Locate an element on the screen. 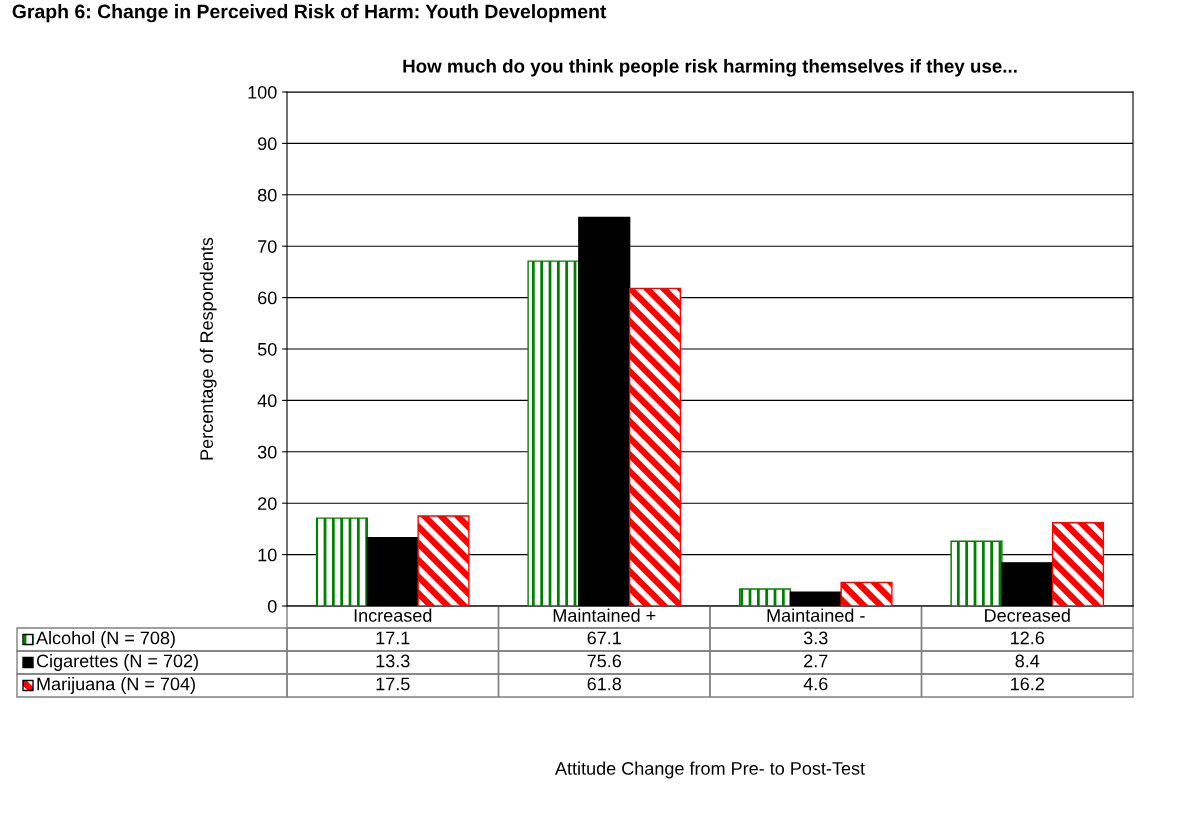  legend-label: Alcohol (N = 708) is located at coordinates (105, 639).